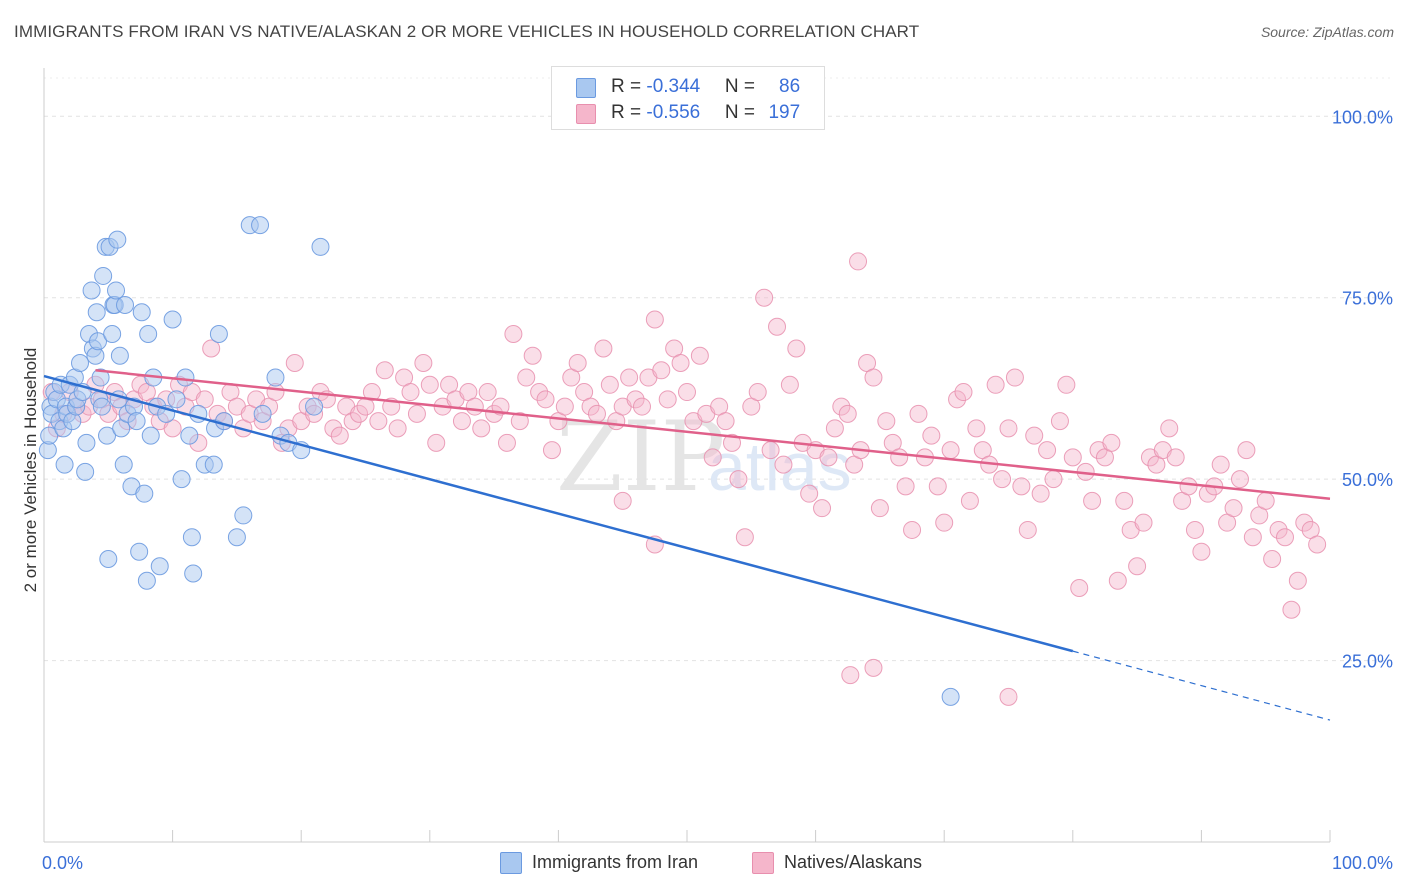 The width and height of the screenshot is (1406, 892). I want to click on legend-n-label: N =, so click(742, 112).